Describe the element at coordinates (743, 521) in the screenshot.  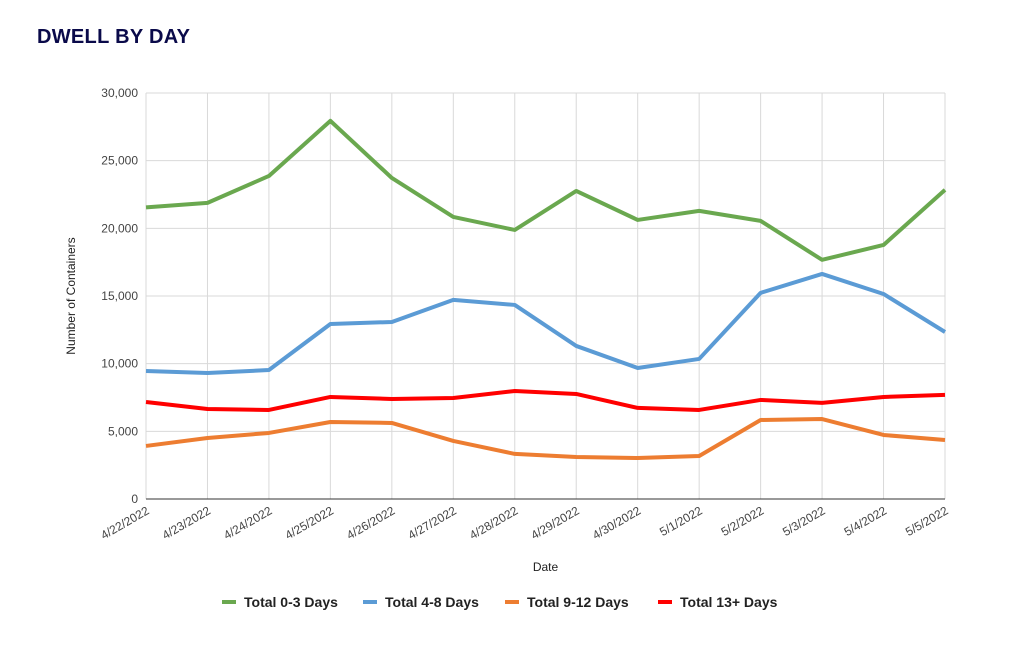
I see `x-tick-label: 5/2/2022` at that location.